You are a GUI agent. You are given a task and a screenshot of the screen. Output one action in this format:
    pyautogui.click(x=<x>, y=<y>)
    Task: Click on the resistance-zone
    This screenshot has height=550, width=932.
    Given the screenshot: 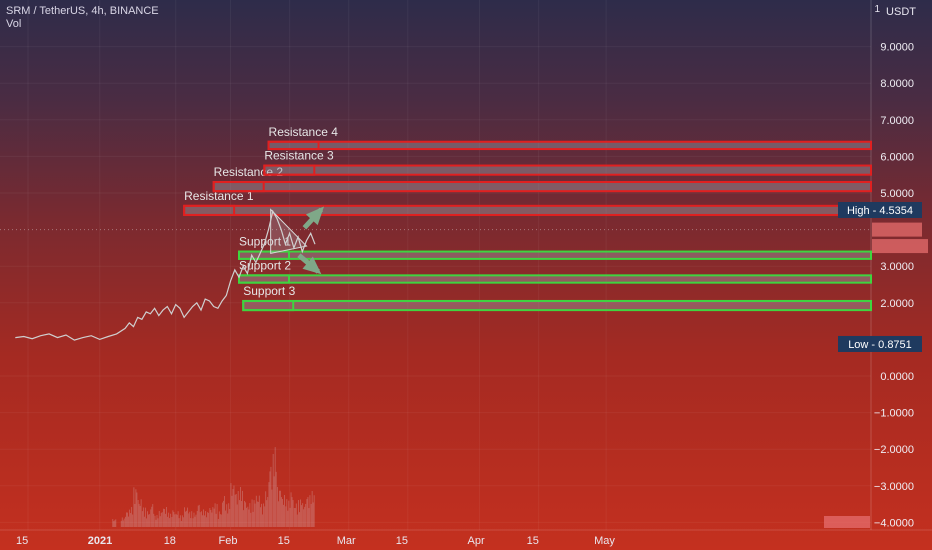 What is the action you would take?
    pyautogui.click(x=567, y=170)
    